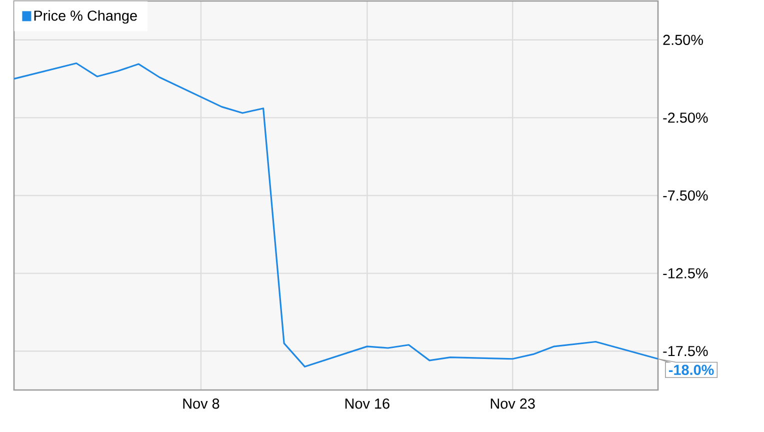 The image size is (764, 432). I want to click on legend-label: Price % Change, so click(85, 17).